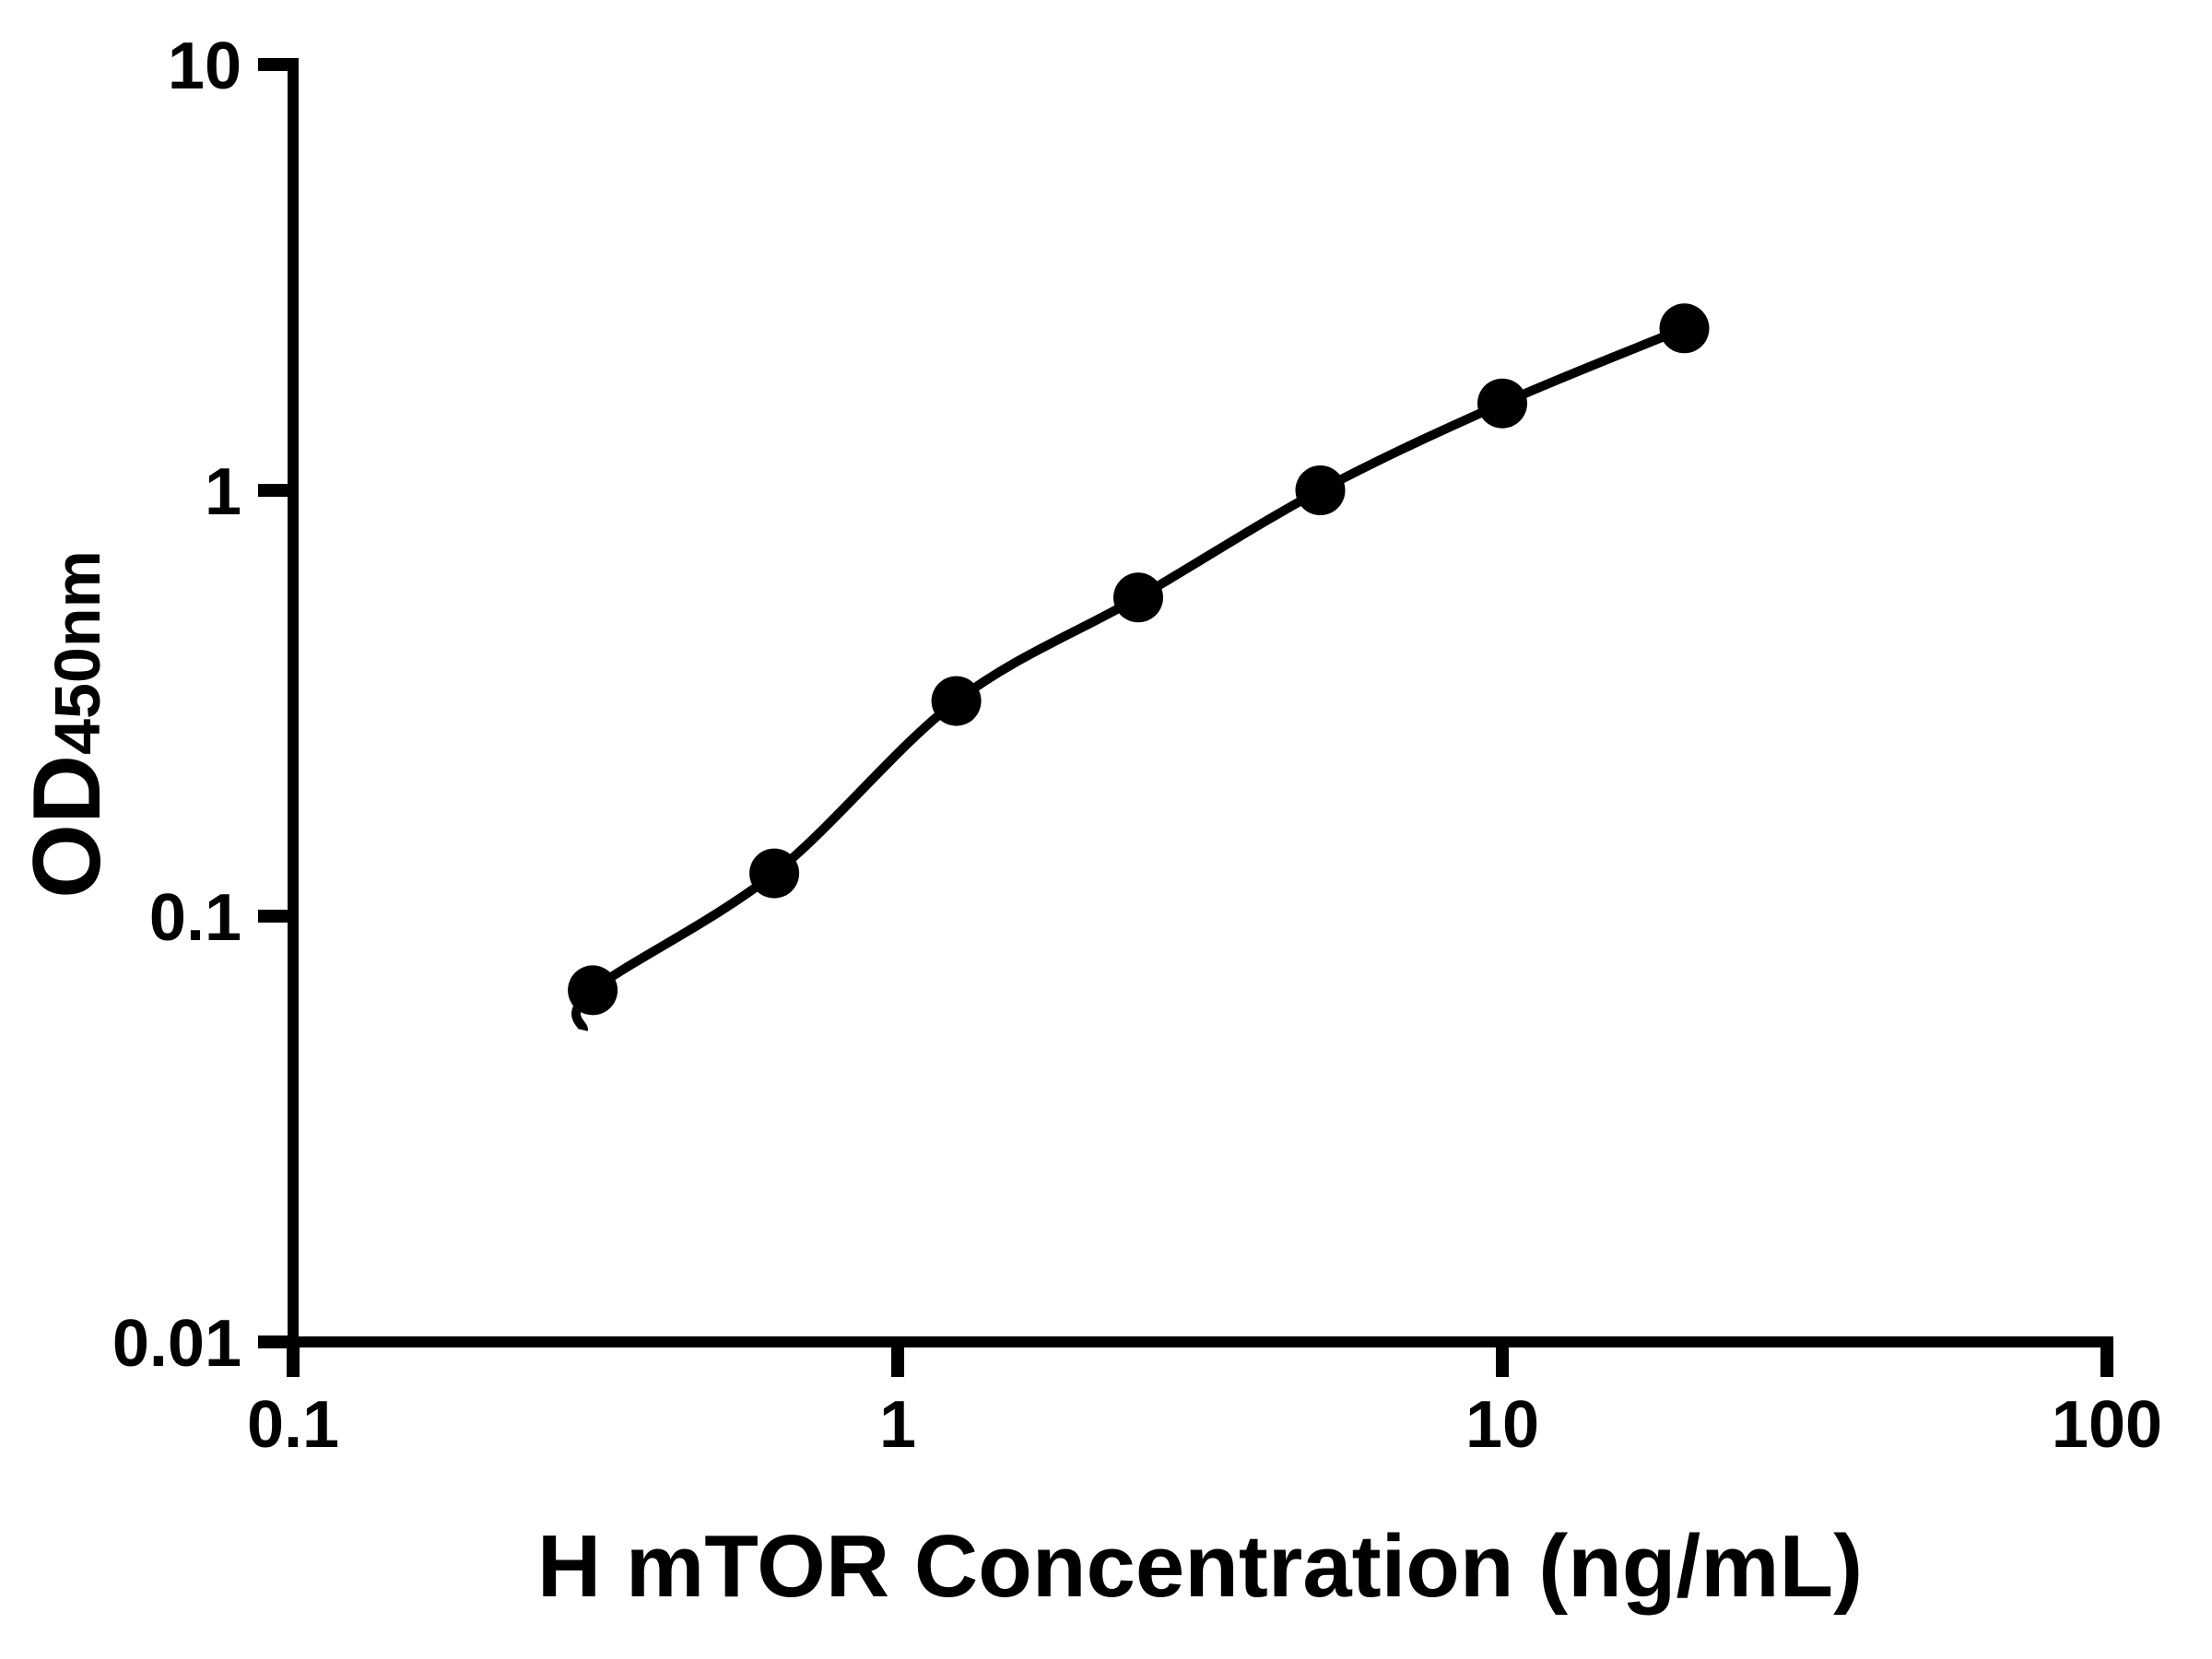 The height and width of the screenshot is (1659, 2212). Describe the element at coordinates (176, 1344) in the screenshot. I see `y-tick-label: 0.01` at that location.